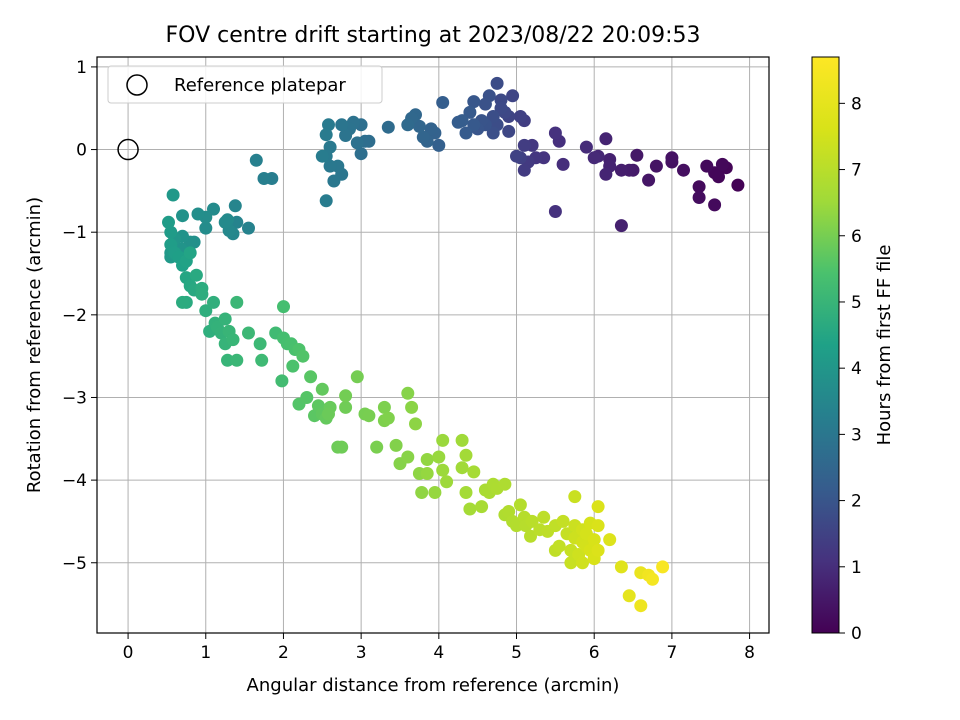  Describe the element at coordinates (438, 653) in the screenshot. I see `x-tick-label: 4` at that location.